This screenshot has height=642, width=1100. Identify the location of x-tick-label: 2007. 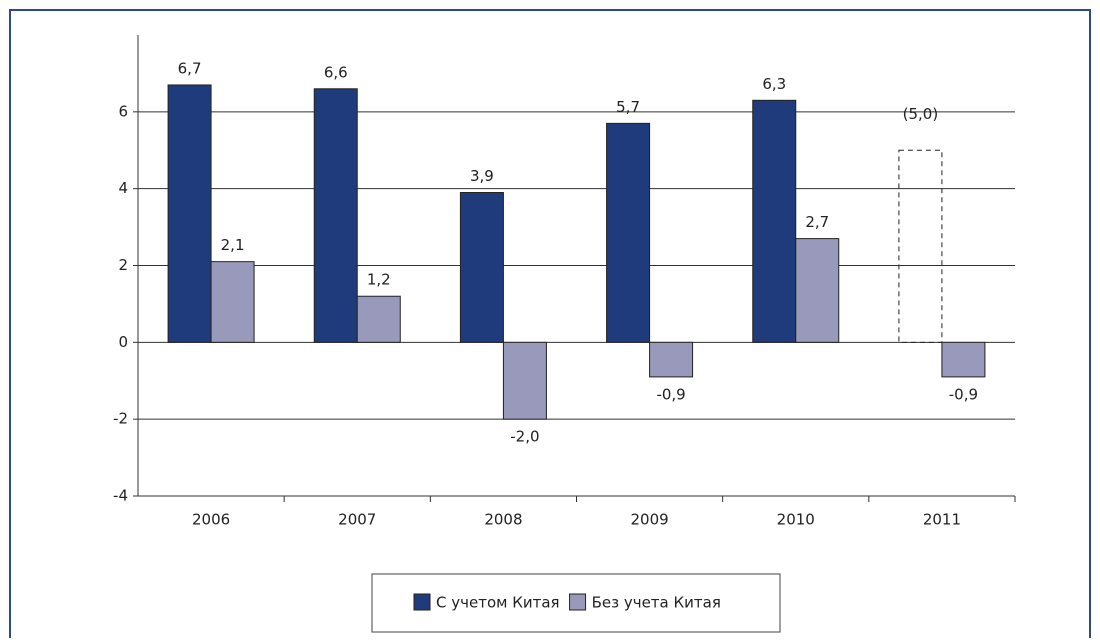
(357, 520).